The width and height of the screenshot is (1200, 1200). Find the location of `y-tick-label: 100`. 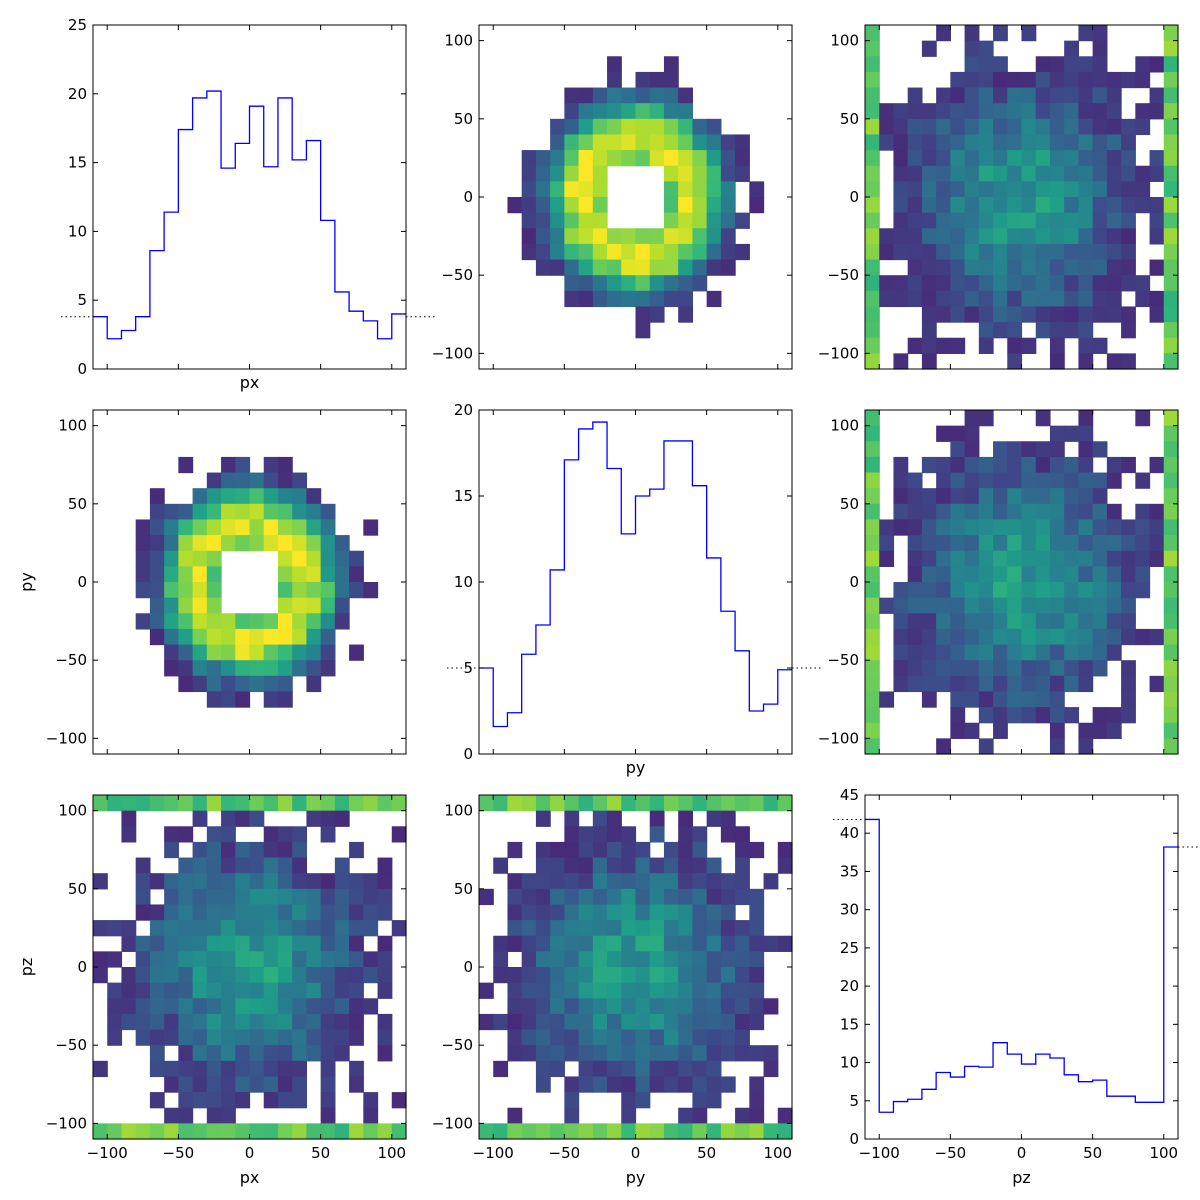

y-tick-label: 100 is located at coordinates (72, 426).